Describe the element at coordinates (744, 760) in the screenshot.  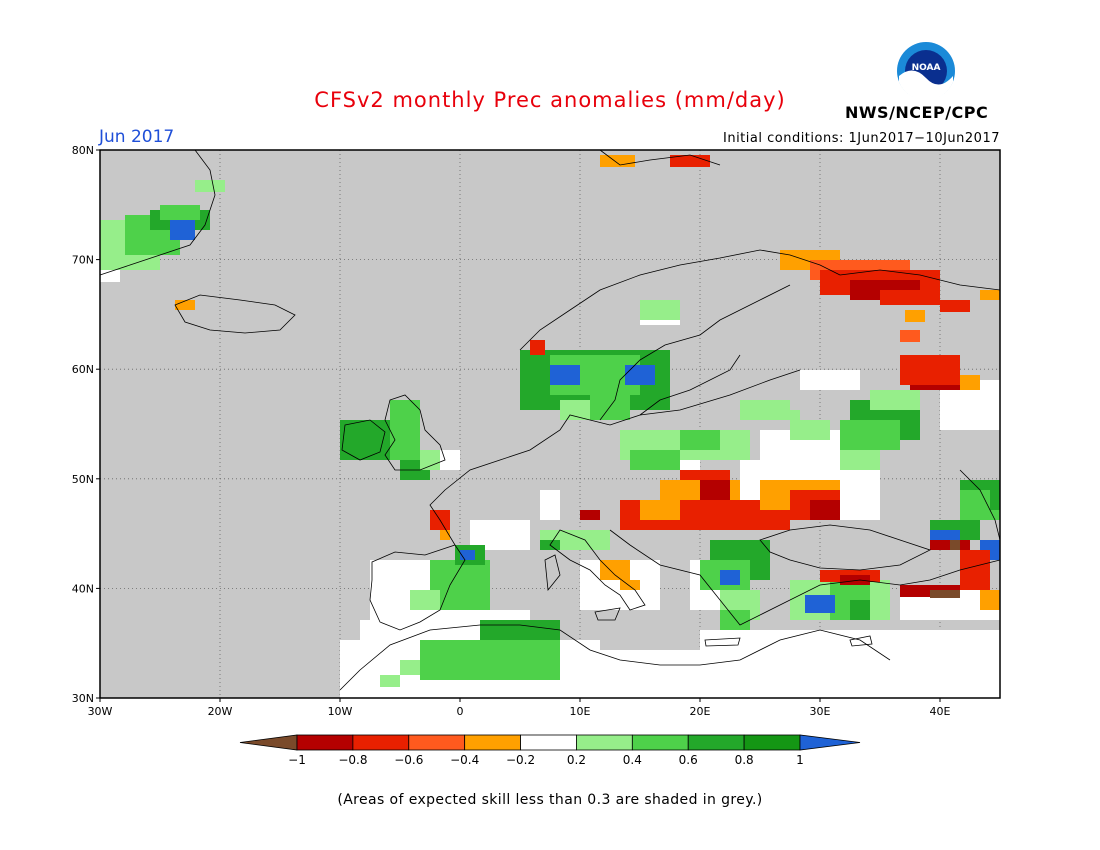
I see `colorbar-label: 0.8` at that location.